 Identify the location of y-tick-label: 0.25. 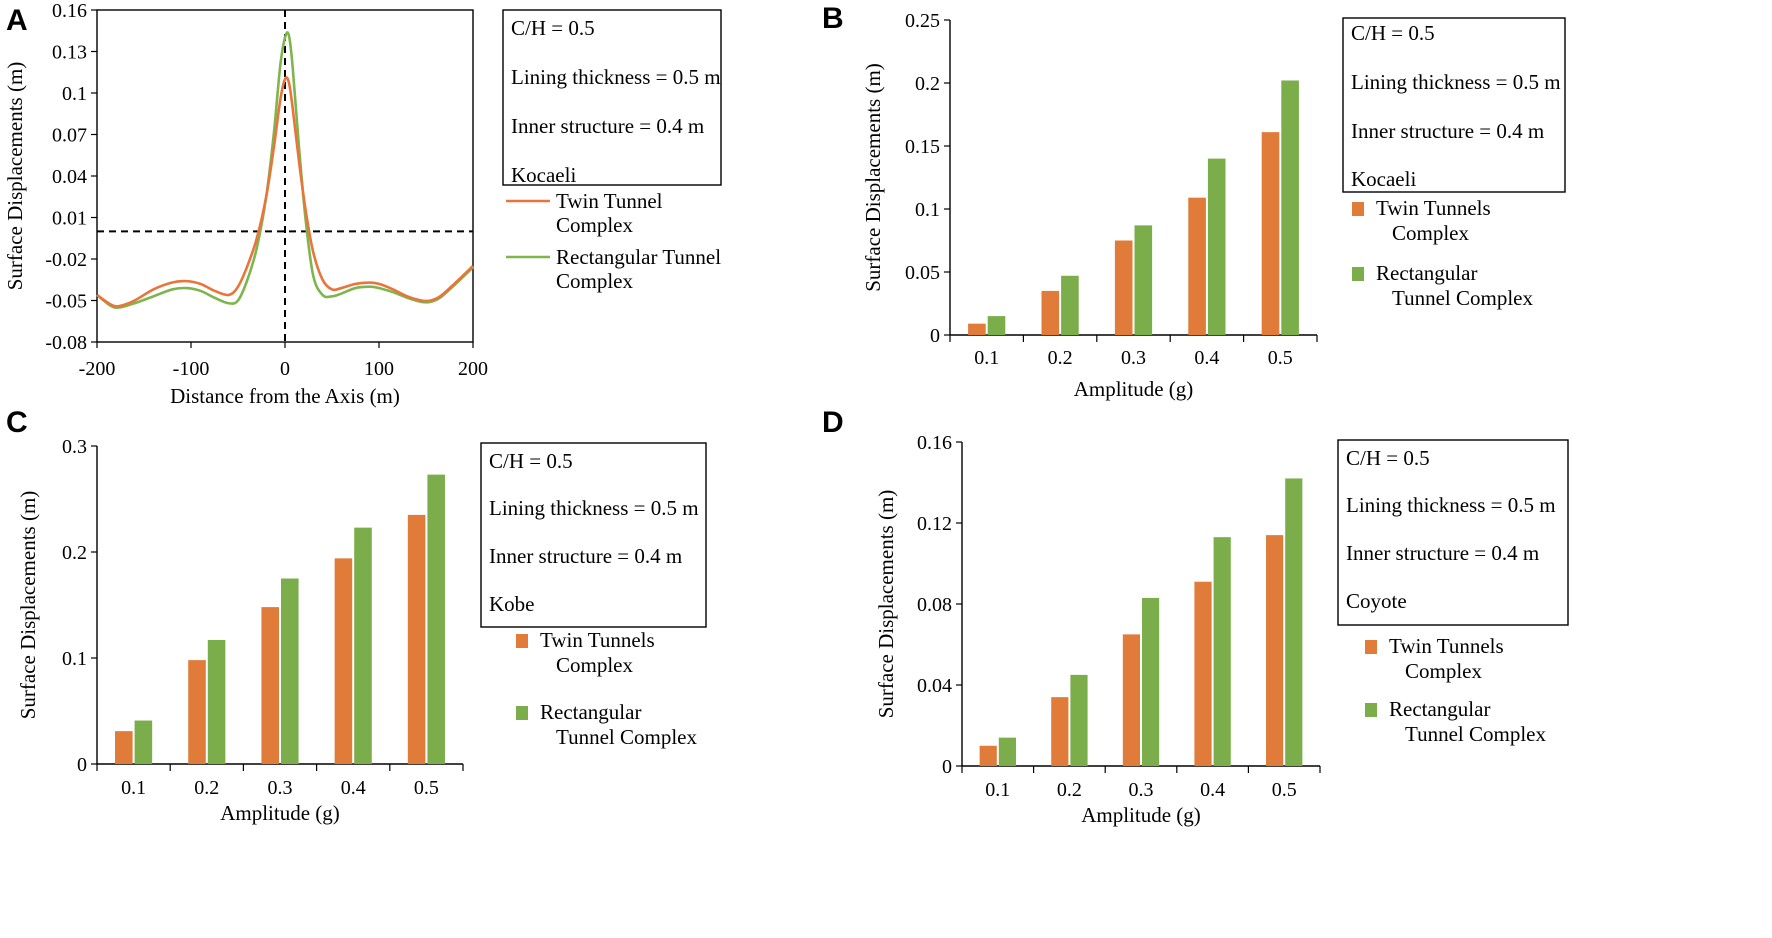
(922, 21).